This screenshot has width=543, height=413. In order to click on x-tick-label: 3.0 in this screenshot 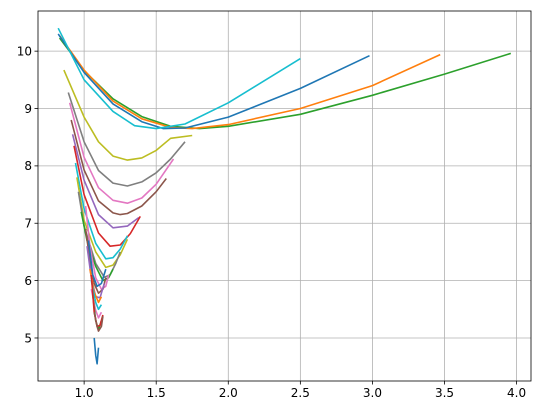, I will do `click(372, 393)`.